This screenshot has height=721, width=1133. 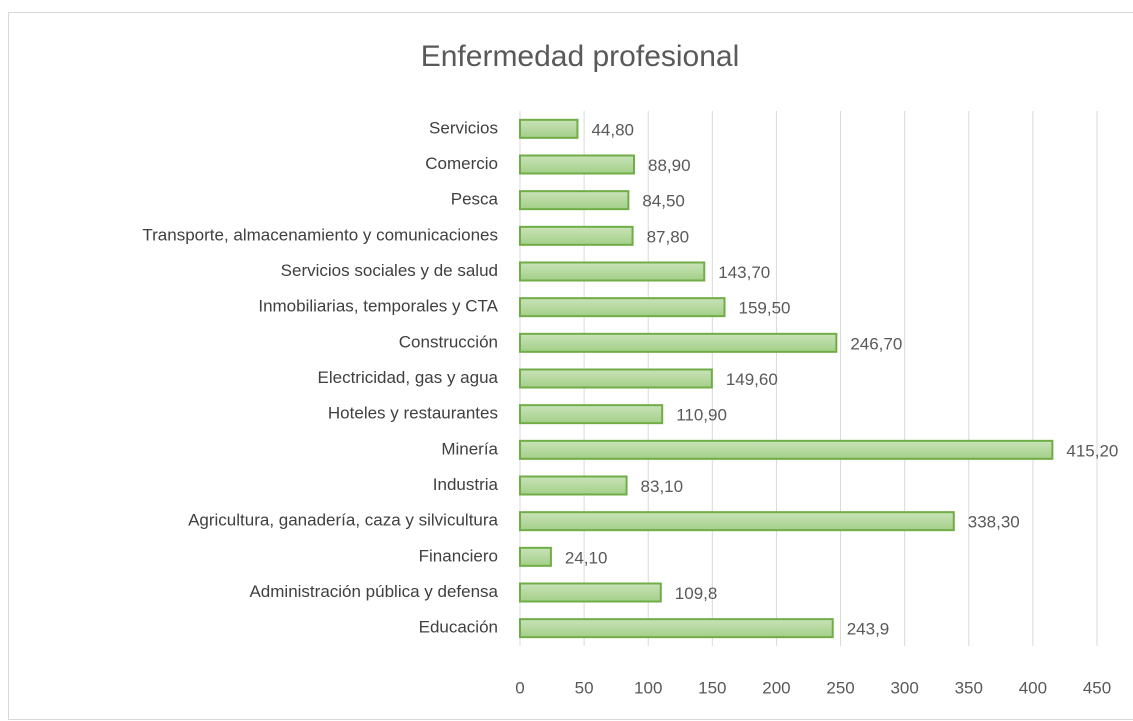 What do you see at coordinates (969, 687) in the screenshot?
I see `x-tick-label: 350` at bounding box center [969, 687].